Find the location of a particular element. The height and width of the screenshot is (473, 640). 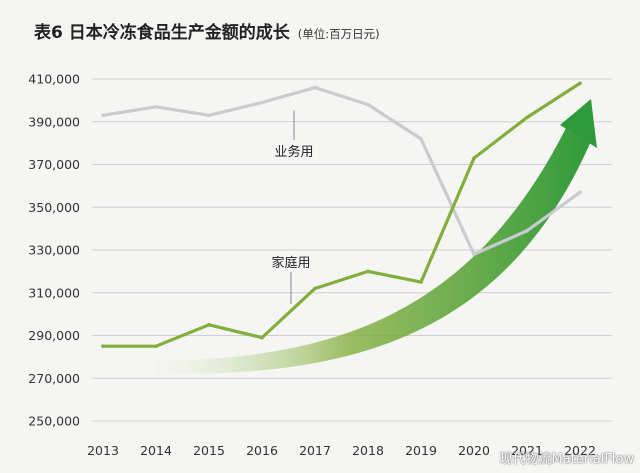

x-tick-label: 2016 is located at coordinates (262, 450).